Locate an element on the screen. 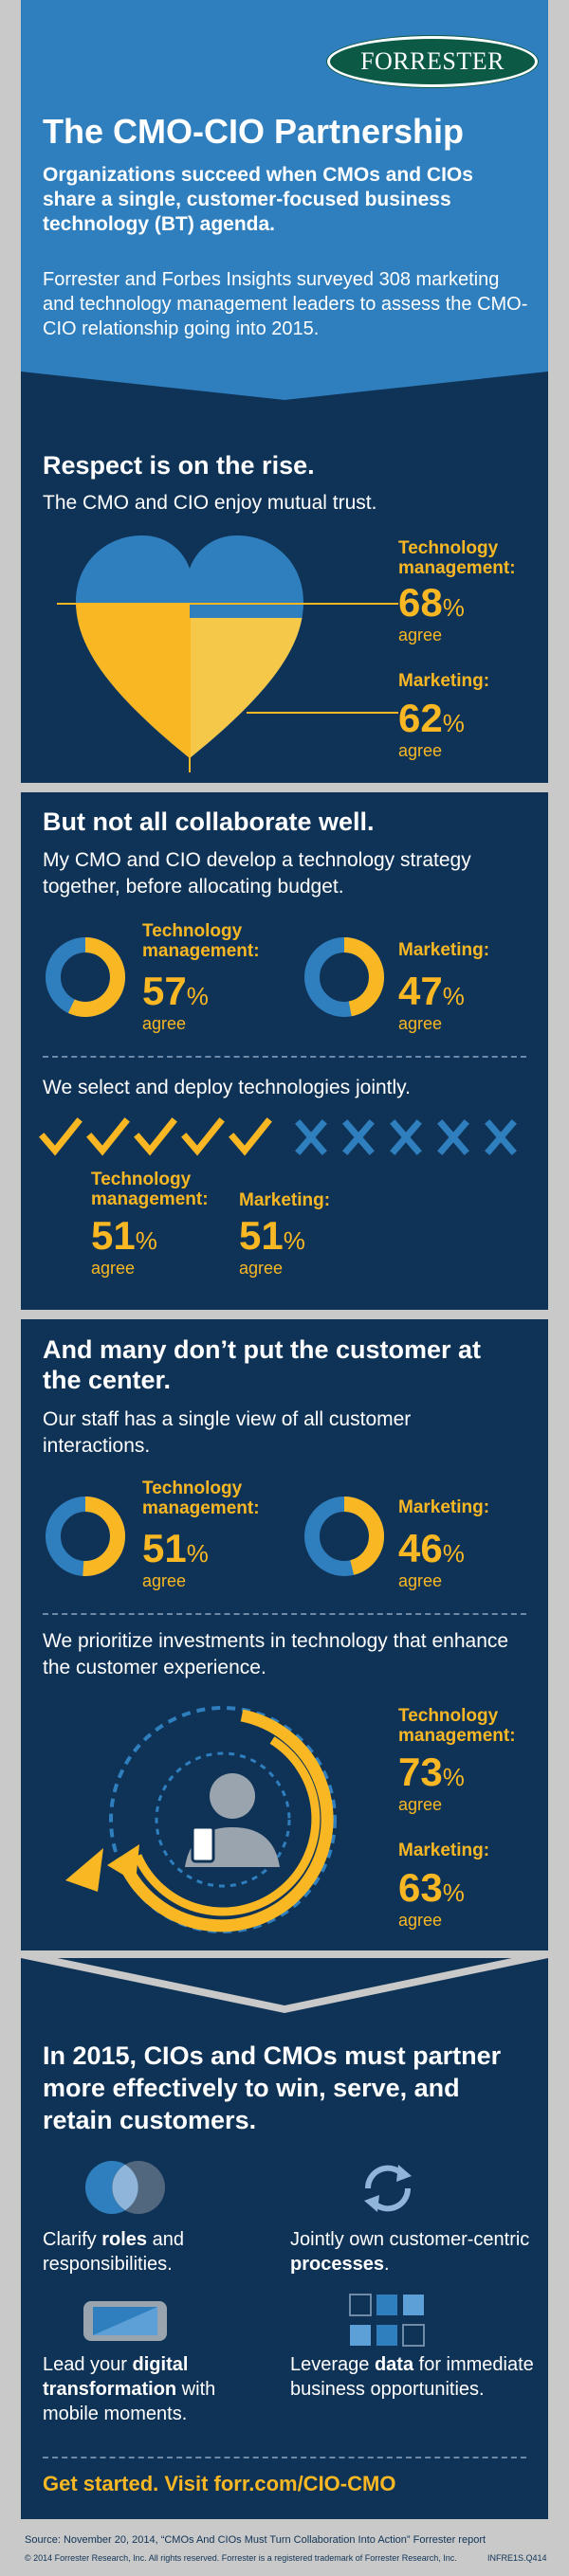 Image resolution: width=569 pixels, height=2576 pixels. collab-q2-mkt-agree: agree is located at coordinates (261, 1268).